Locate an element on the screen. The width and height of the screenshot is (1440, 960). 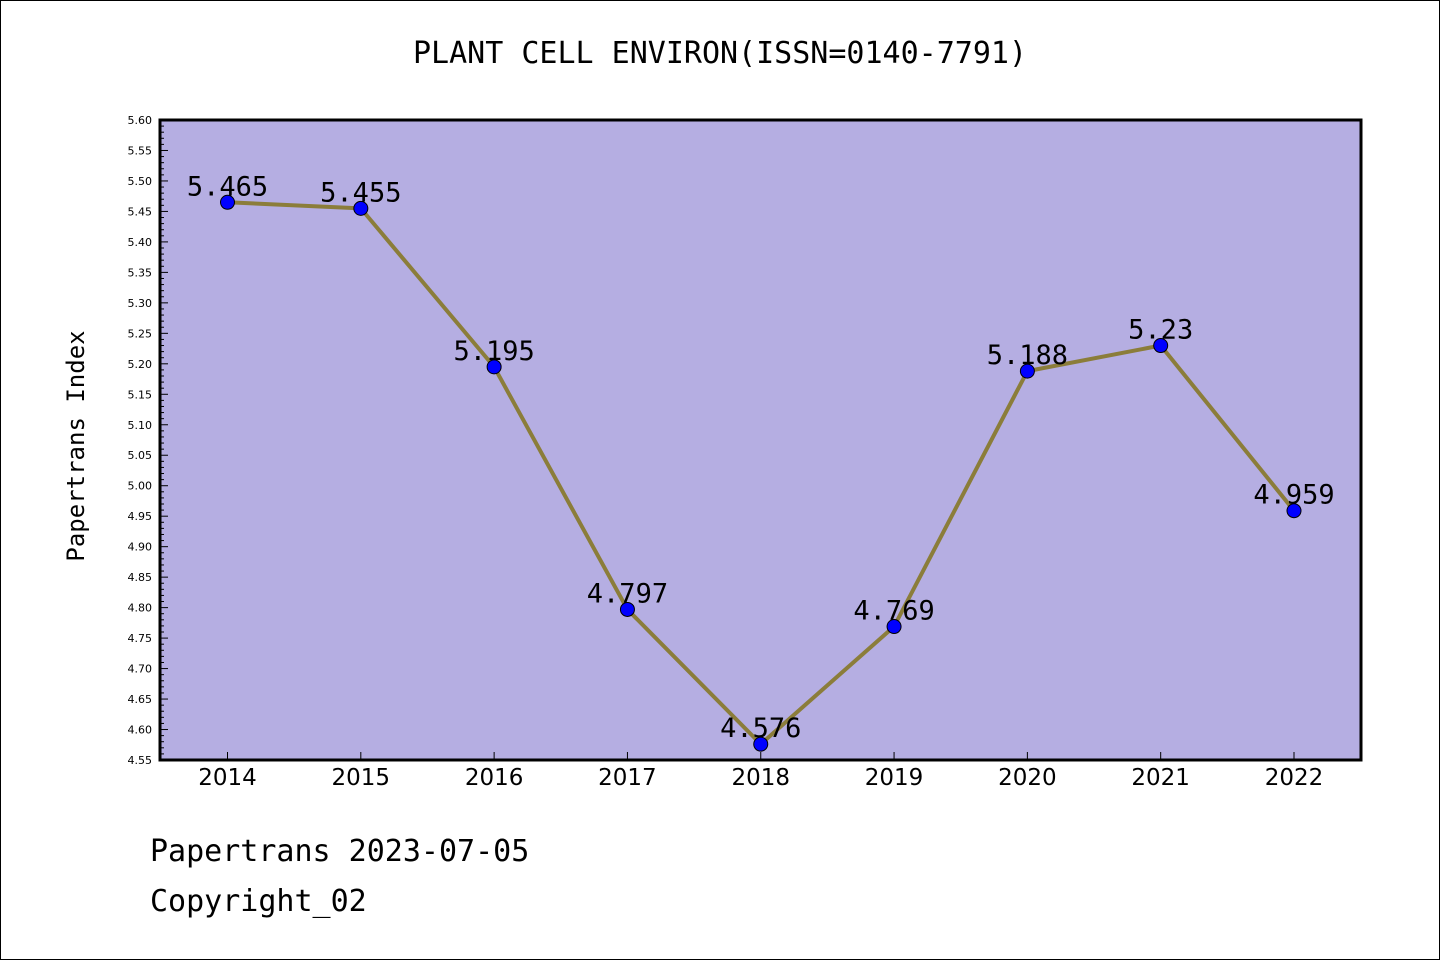
y-tick-label: 5.50 is located at coordinates (140, 181).